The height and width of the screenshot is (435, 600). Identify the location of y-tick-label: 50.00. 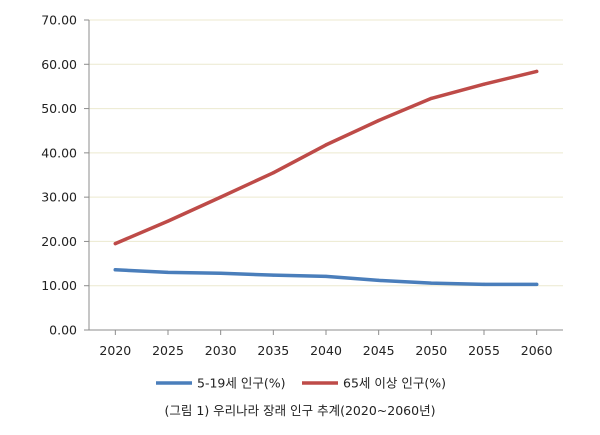
(59, 108).